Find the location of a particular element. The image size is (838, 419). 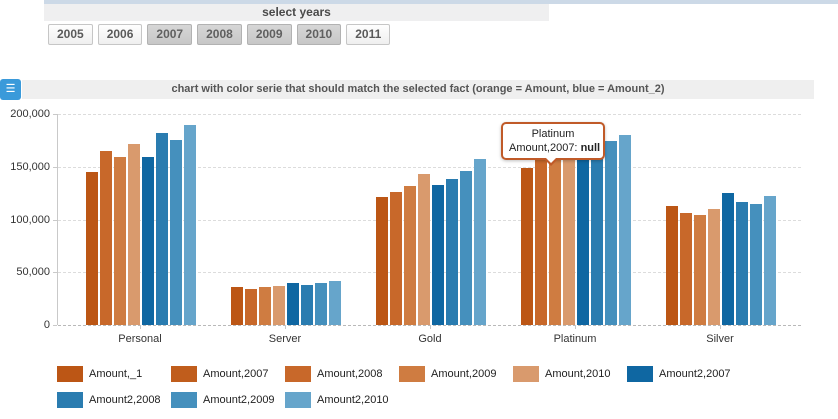

bar-server-amount2-2009 is located at coordinates (321, 304).